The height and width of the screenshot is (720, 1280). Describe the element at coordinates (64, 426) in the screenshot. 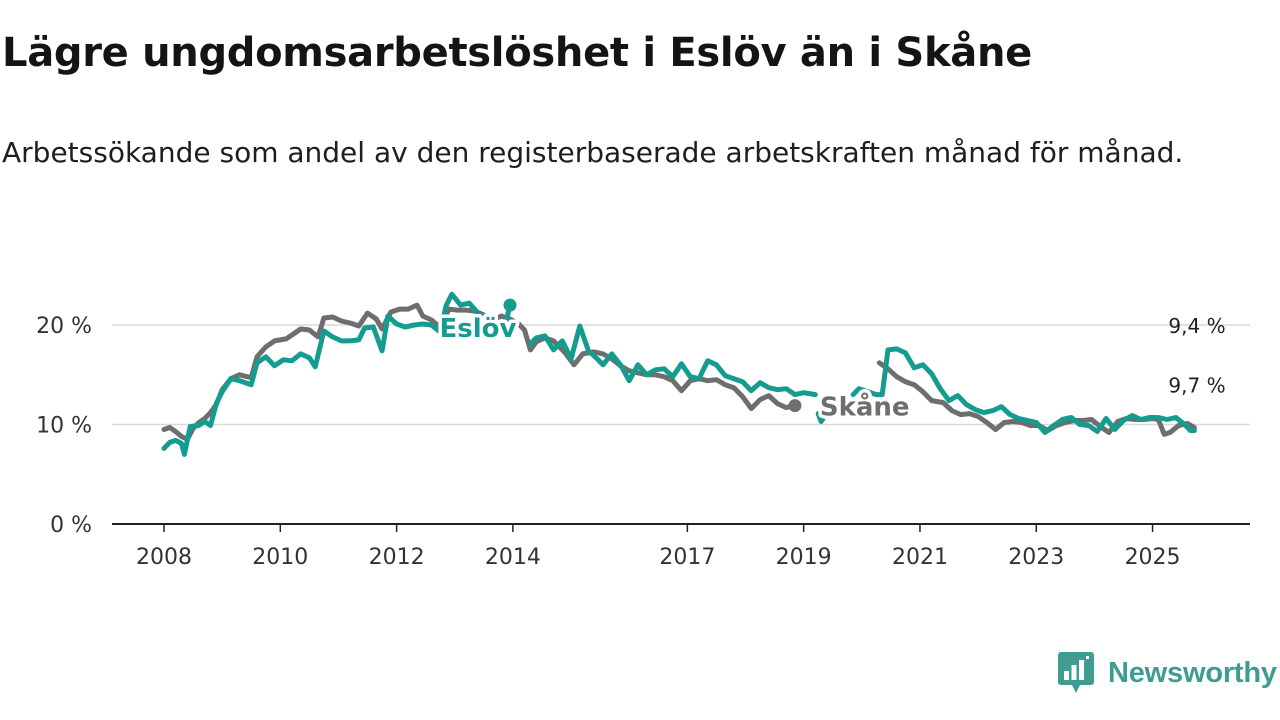

I see `y-tick-label: 10 %` at that location.